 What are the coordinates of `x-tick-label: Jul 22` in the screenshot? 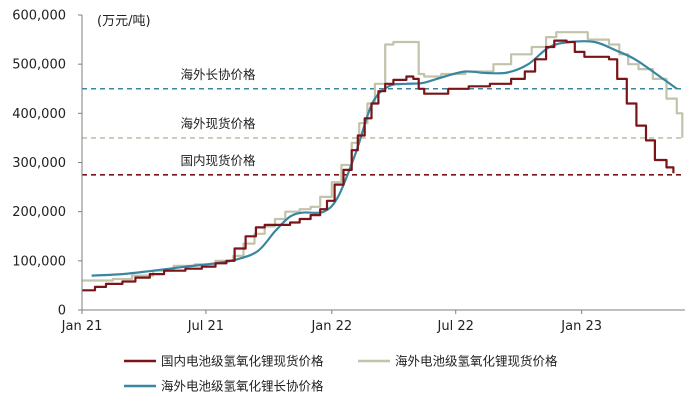 It's located at (455, 326).